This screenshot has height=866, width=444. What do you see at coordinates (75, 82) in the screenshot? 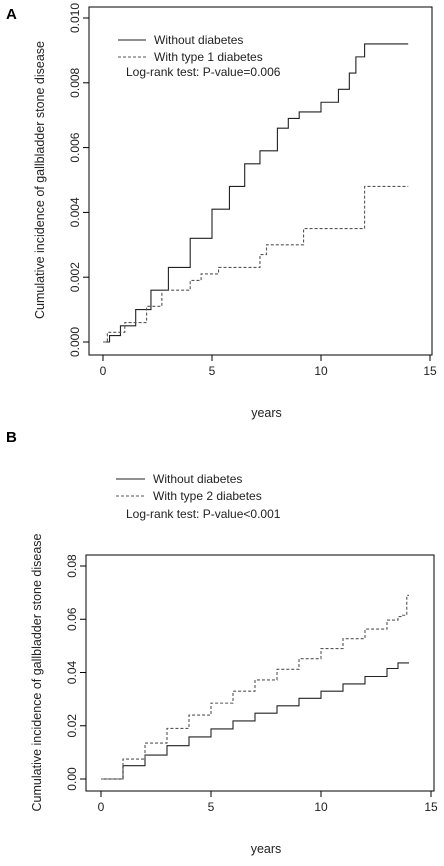
I see `y-tick-label: 0.008` at bounding box center [75, 82].